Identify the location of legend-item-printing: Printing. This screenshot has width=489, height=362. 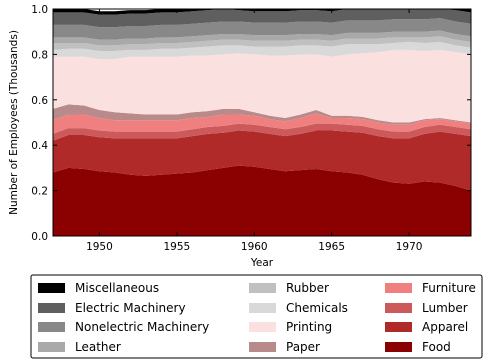
(290, 327).